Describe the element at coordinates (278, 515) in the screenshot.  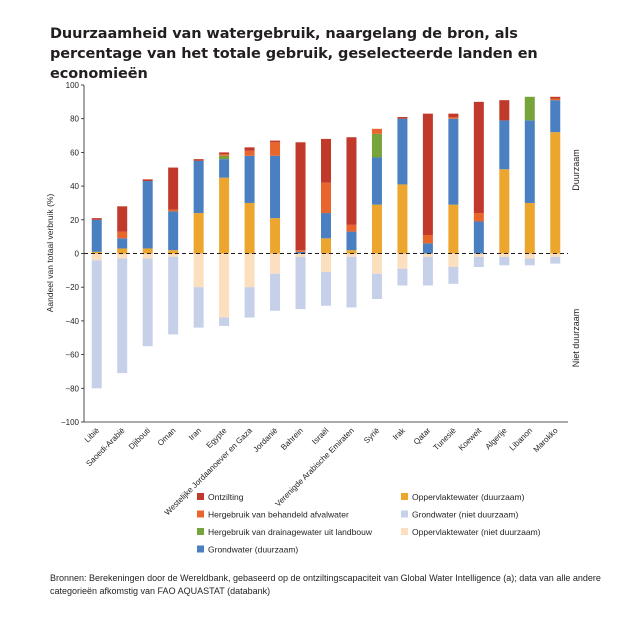
I see `legend-label: Hergebruik van behandeld afvalwater` at that location.